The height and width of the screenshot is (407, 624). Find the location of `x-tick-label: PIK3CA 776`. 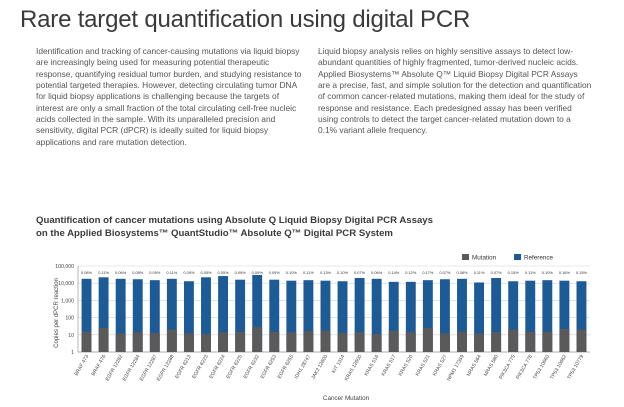

x-tick-label: PIK3CA 776 is located at coordinates (524, 367).